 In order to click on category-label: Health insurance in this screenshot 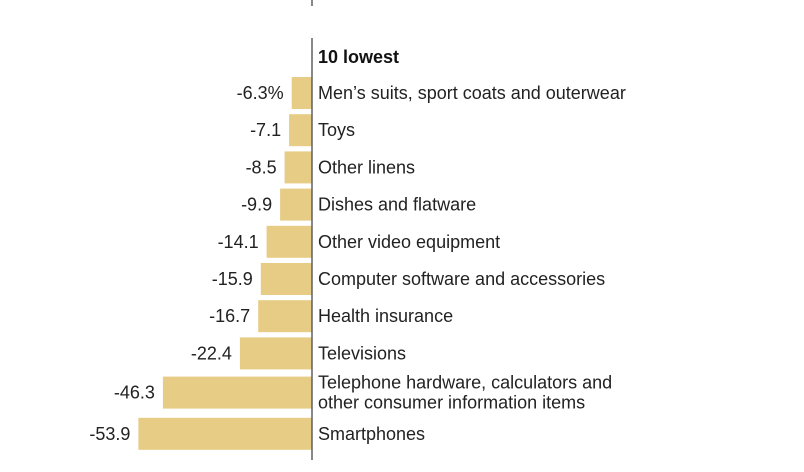, I will do `click(385, 316)`.